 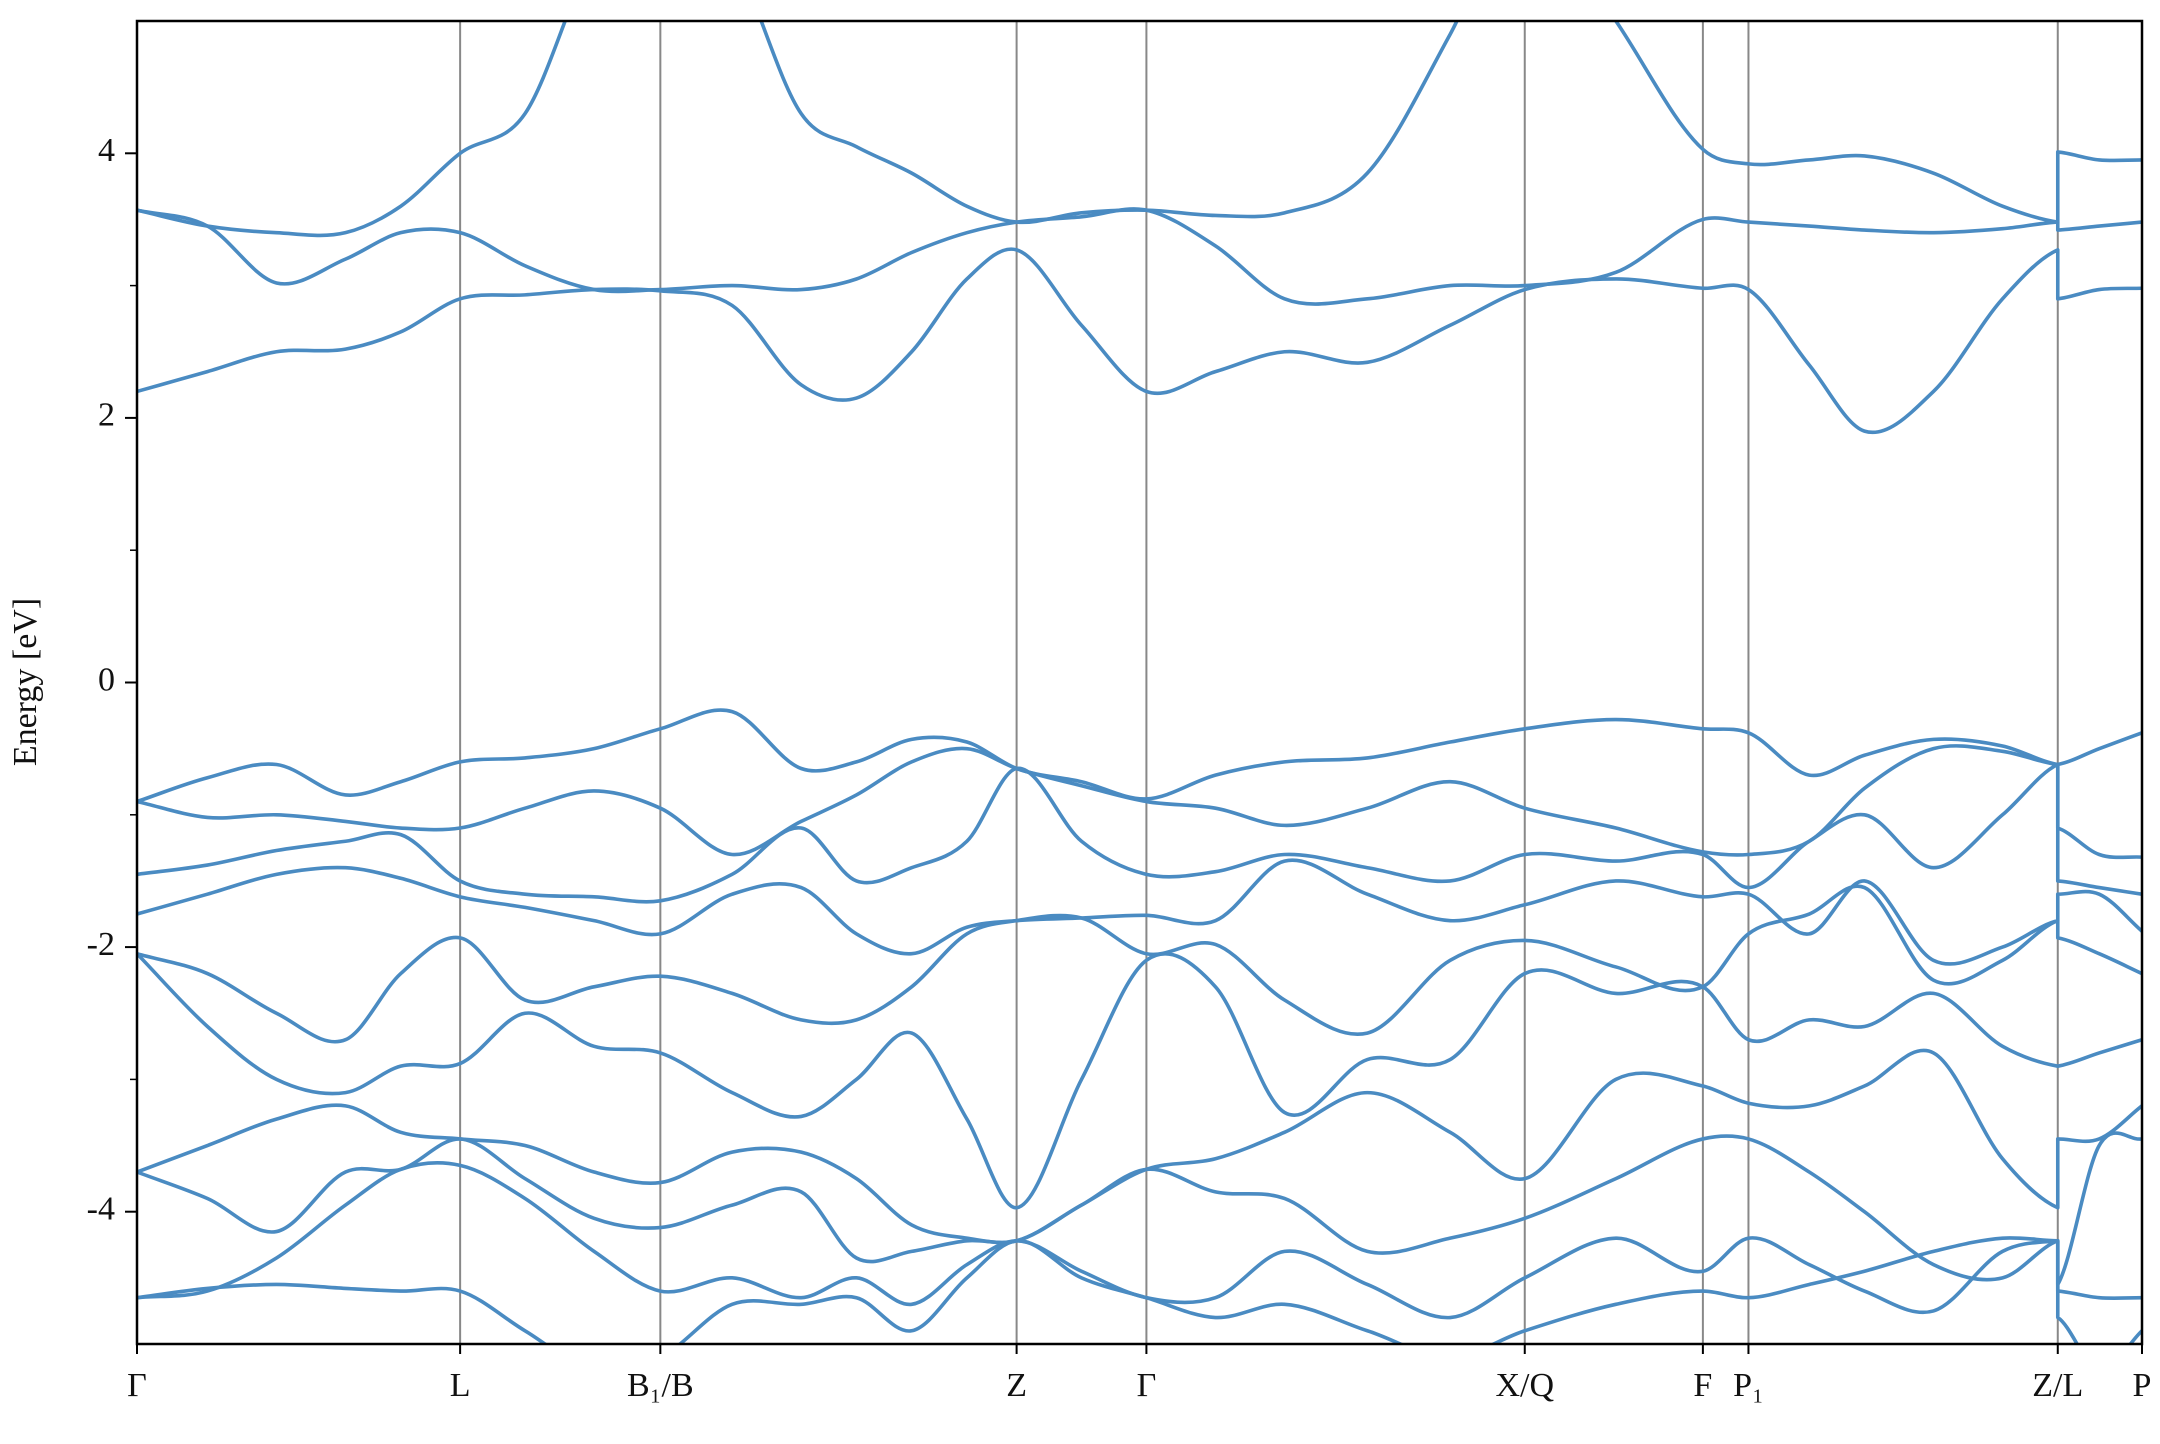 What do you see at coordinates (2057, 1385) in the screenshot?
I see `x-tick-label: Z/L` at bounding box center [2057, 1385].